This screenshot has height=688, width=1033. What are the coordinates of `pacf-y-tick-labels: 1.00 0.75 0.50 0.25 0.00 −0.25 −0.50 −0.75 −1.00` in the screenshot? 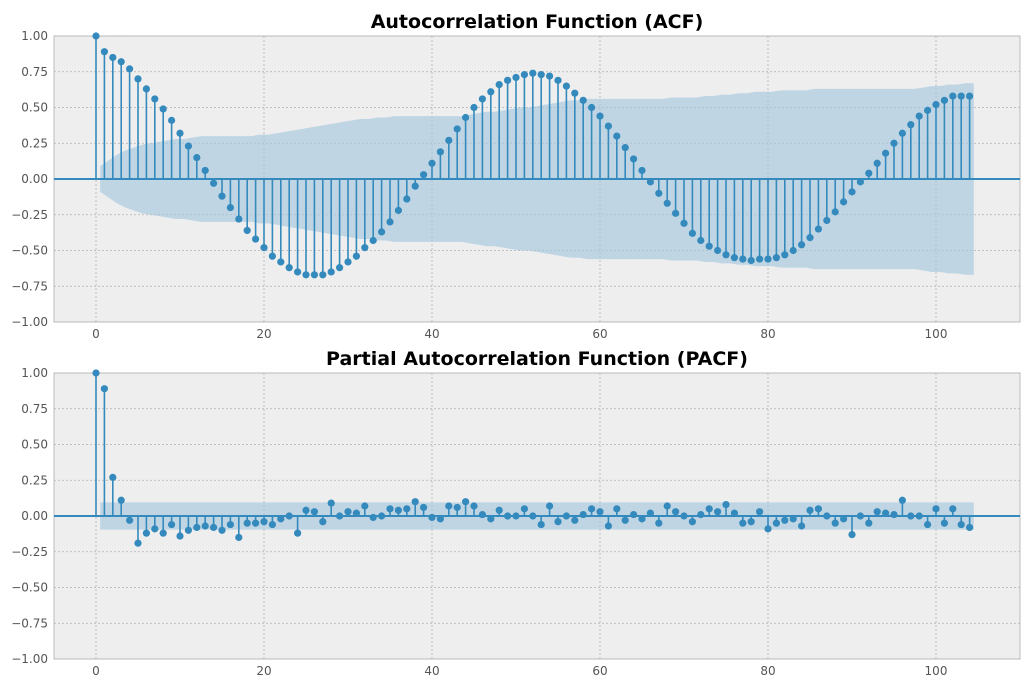 It's located at (29, 516).